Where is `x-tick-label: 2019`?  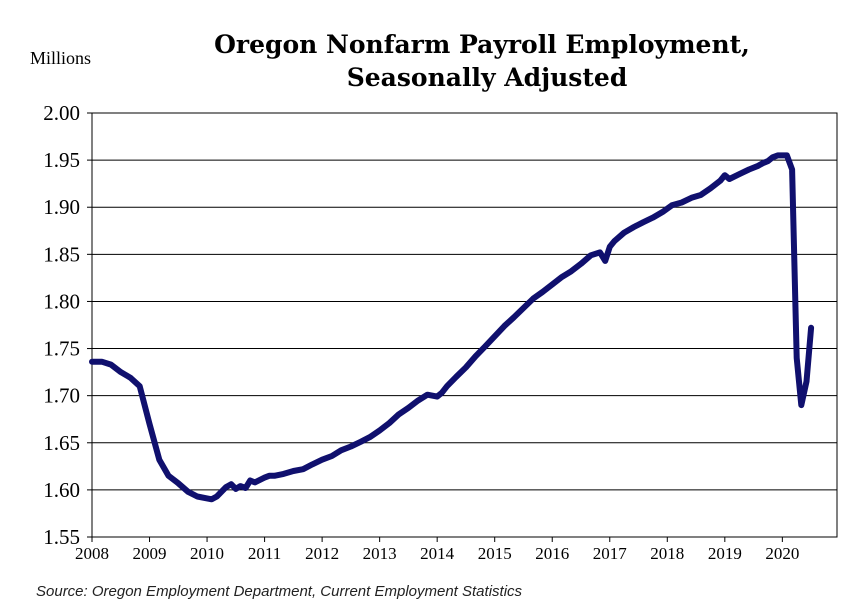
x-tick-label: 2019 is located at coordinates (725, 553).